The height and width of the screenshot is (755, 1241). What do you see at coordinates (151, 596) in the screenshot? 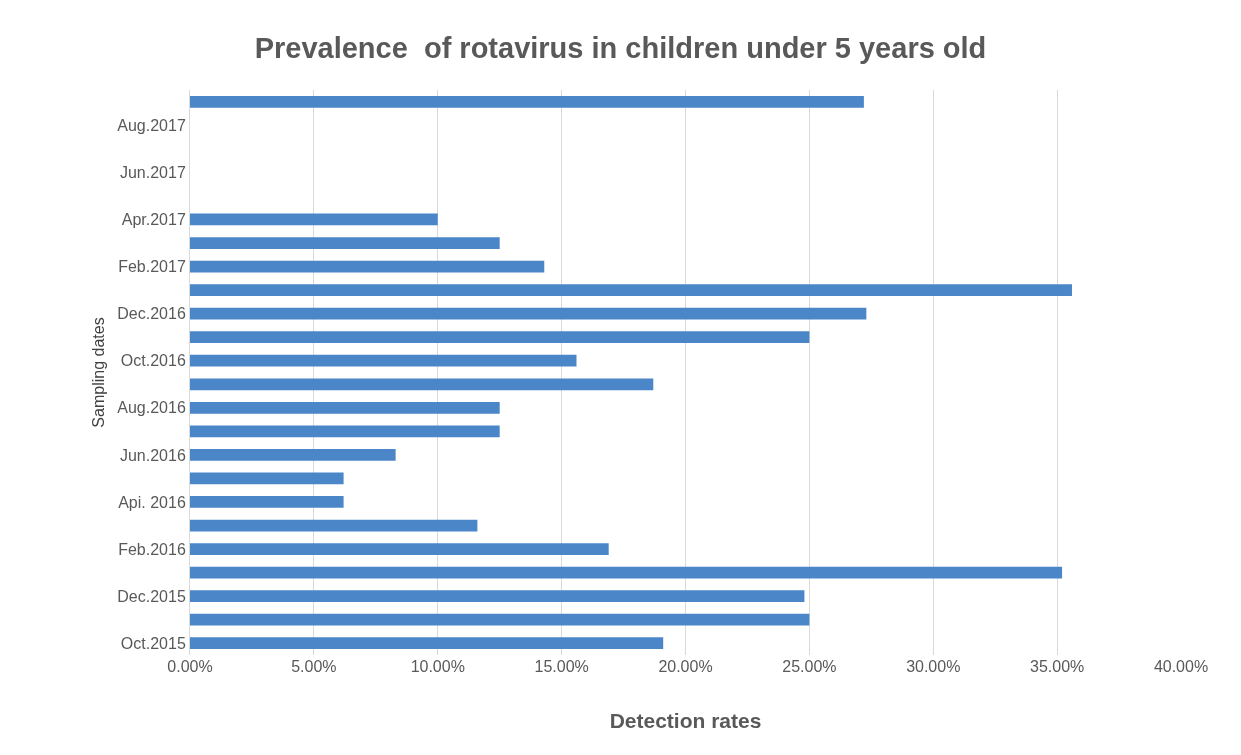
I see `y-tick-label: Dec.2015` at bounding box center [151, 596].